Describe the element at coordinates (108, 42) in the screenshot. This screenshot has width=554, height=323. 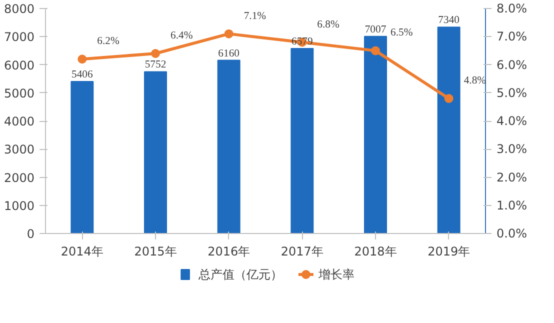
I see `data-label: 6.2%` at that location.